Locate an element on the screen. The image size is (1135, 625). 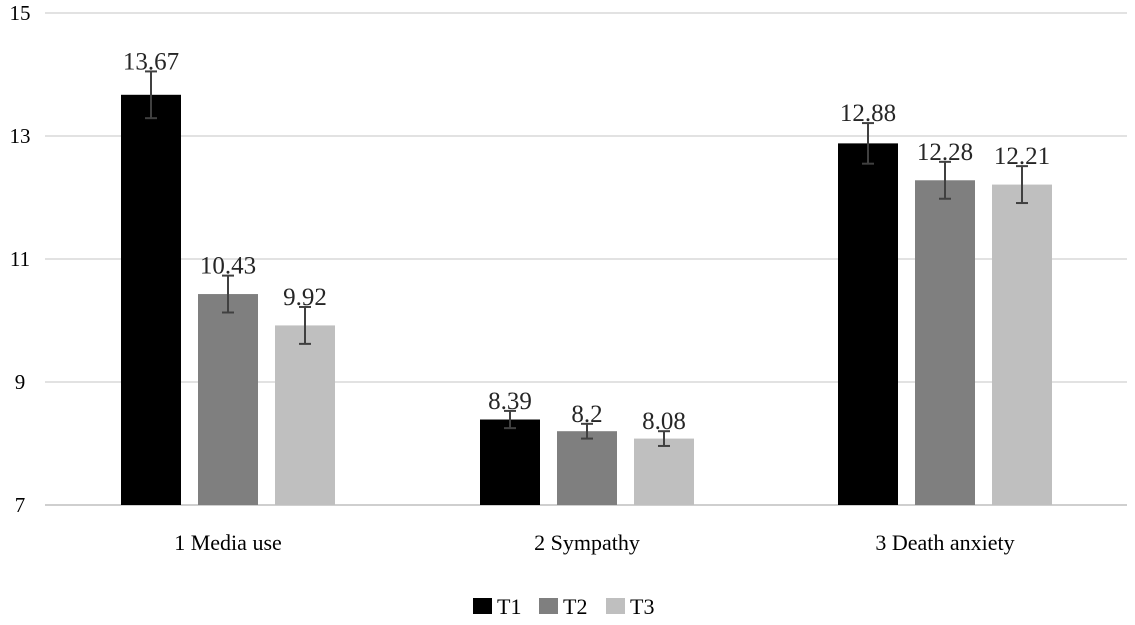
legend: T1 T2 T3 is located at coordinates (563, 606).